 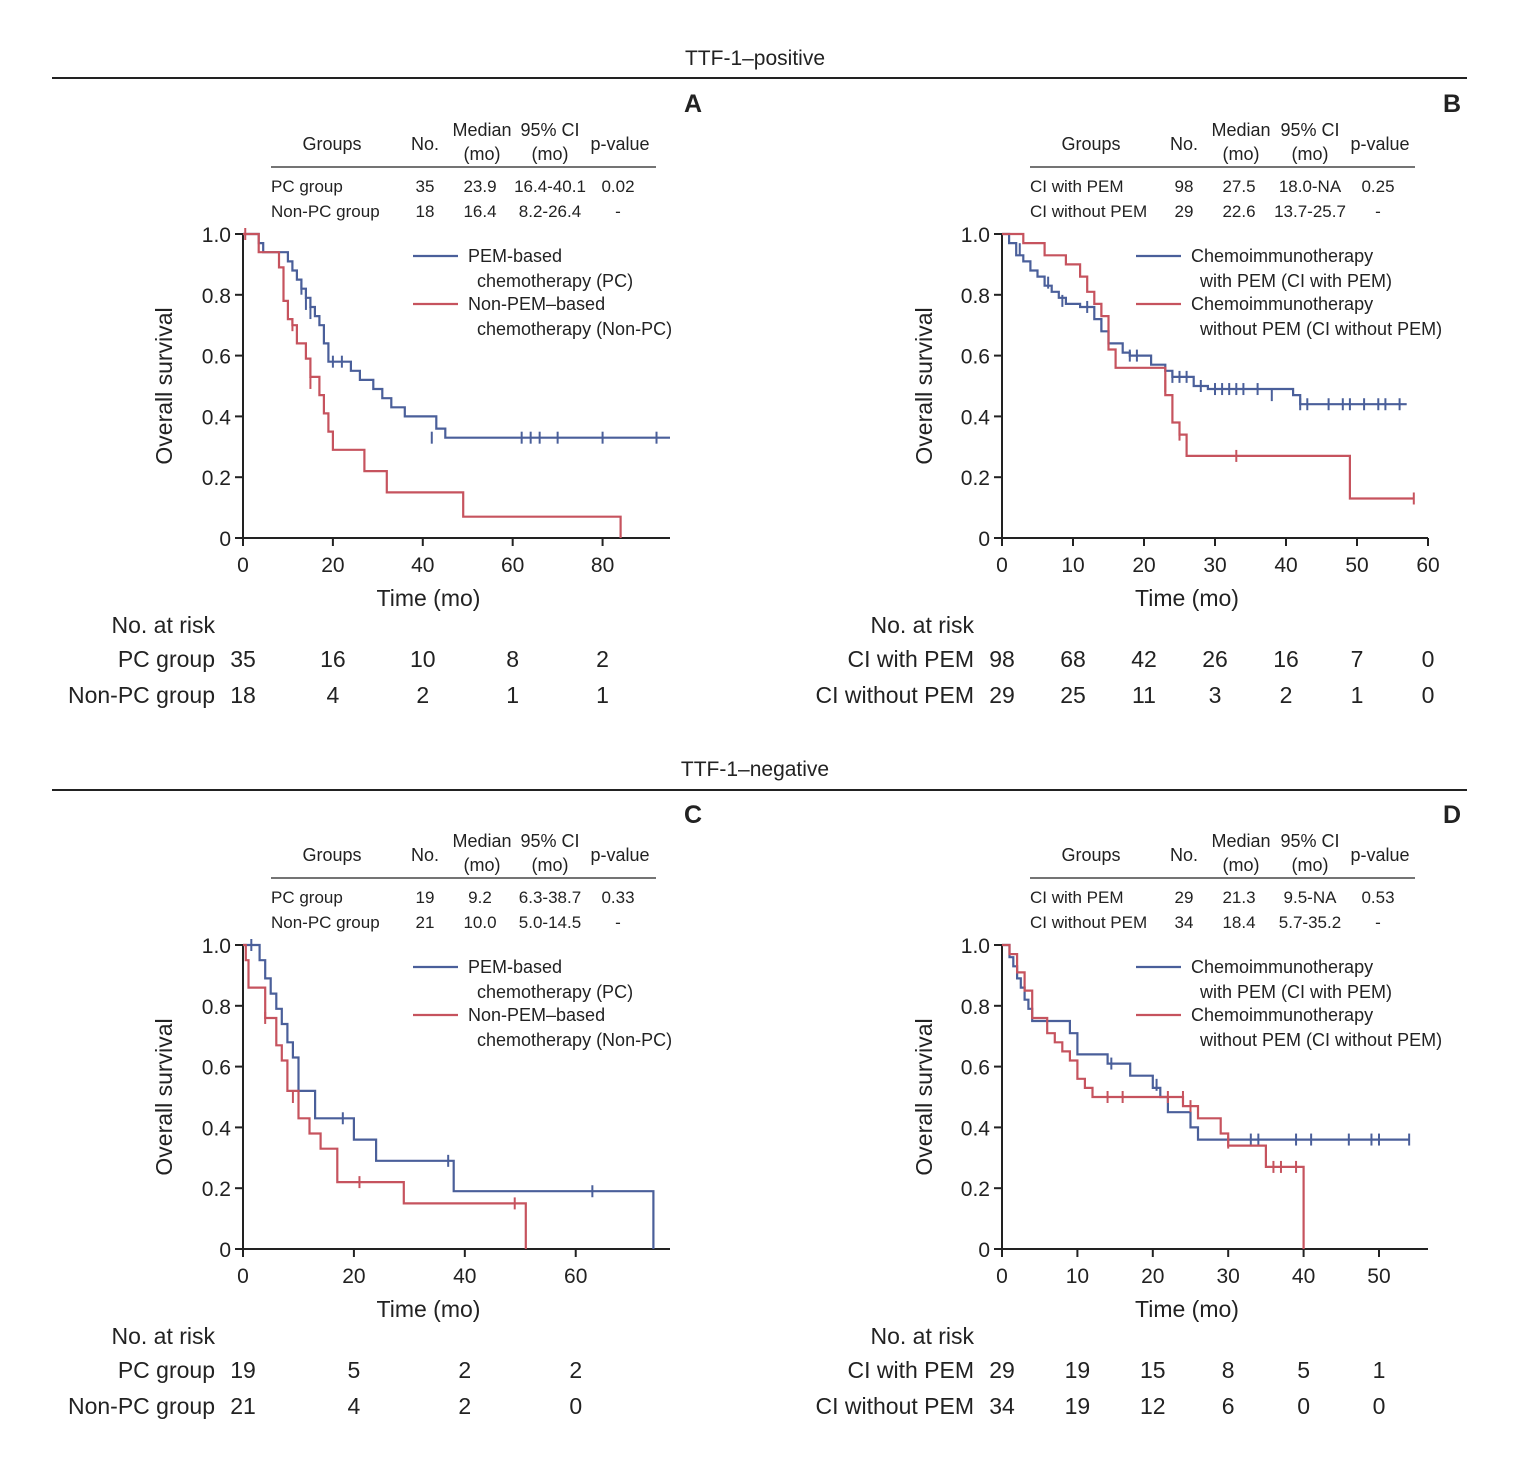 What do you see at coordinates (1153, 1370) in the screenshot?
I see `at-risk-value: 15` at bounding box center [1153, 1370].